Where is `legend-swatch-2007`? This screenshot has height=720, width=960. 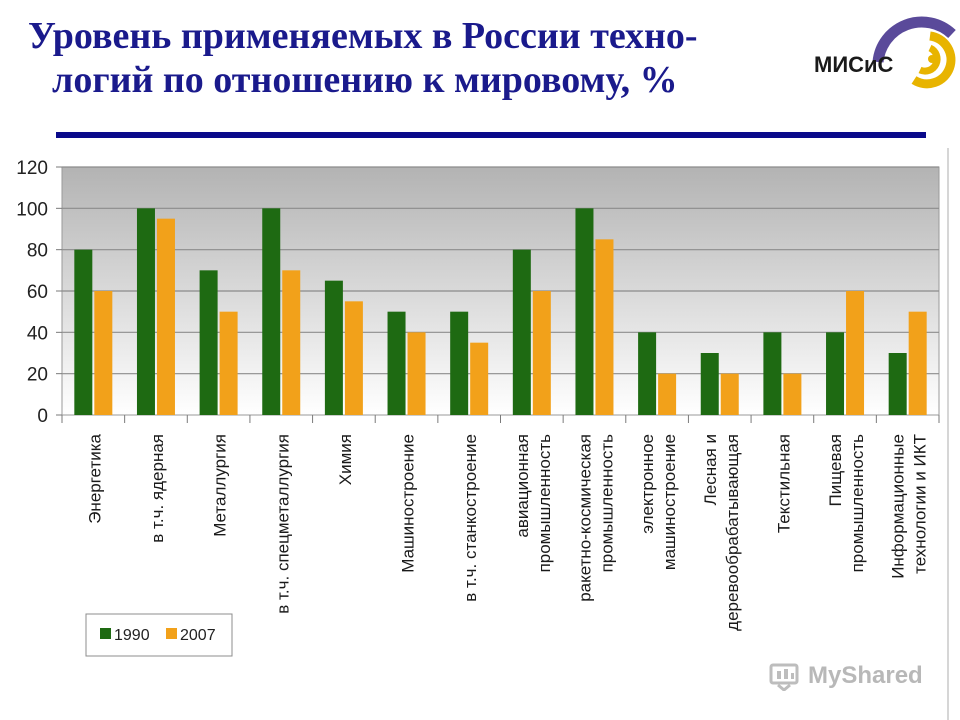
legend-swatch-2007 is located at coordinates (171, 633).